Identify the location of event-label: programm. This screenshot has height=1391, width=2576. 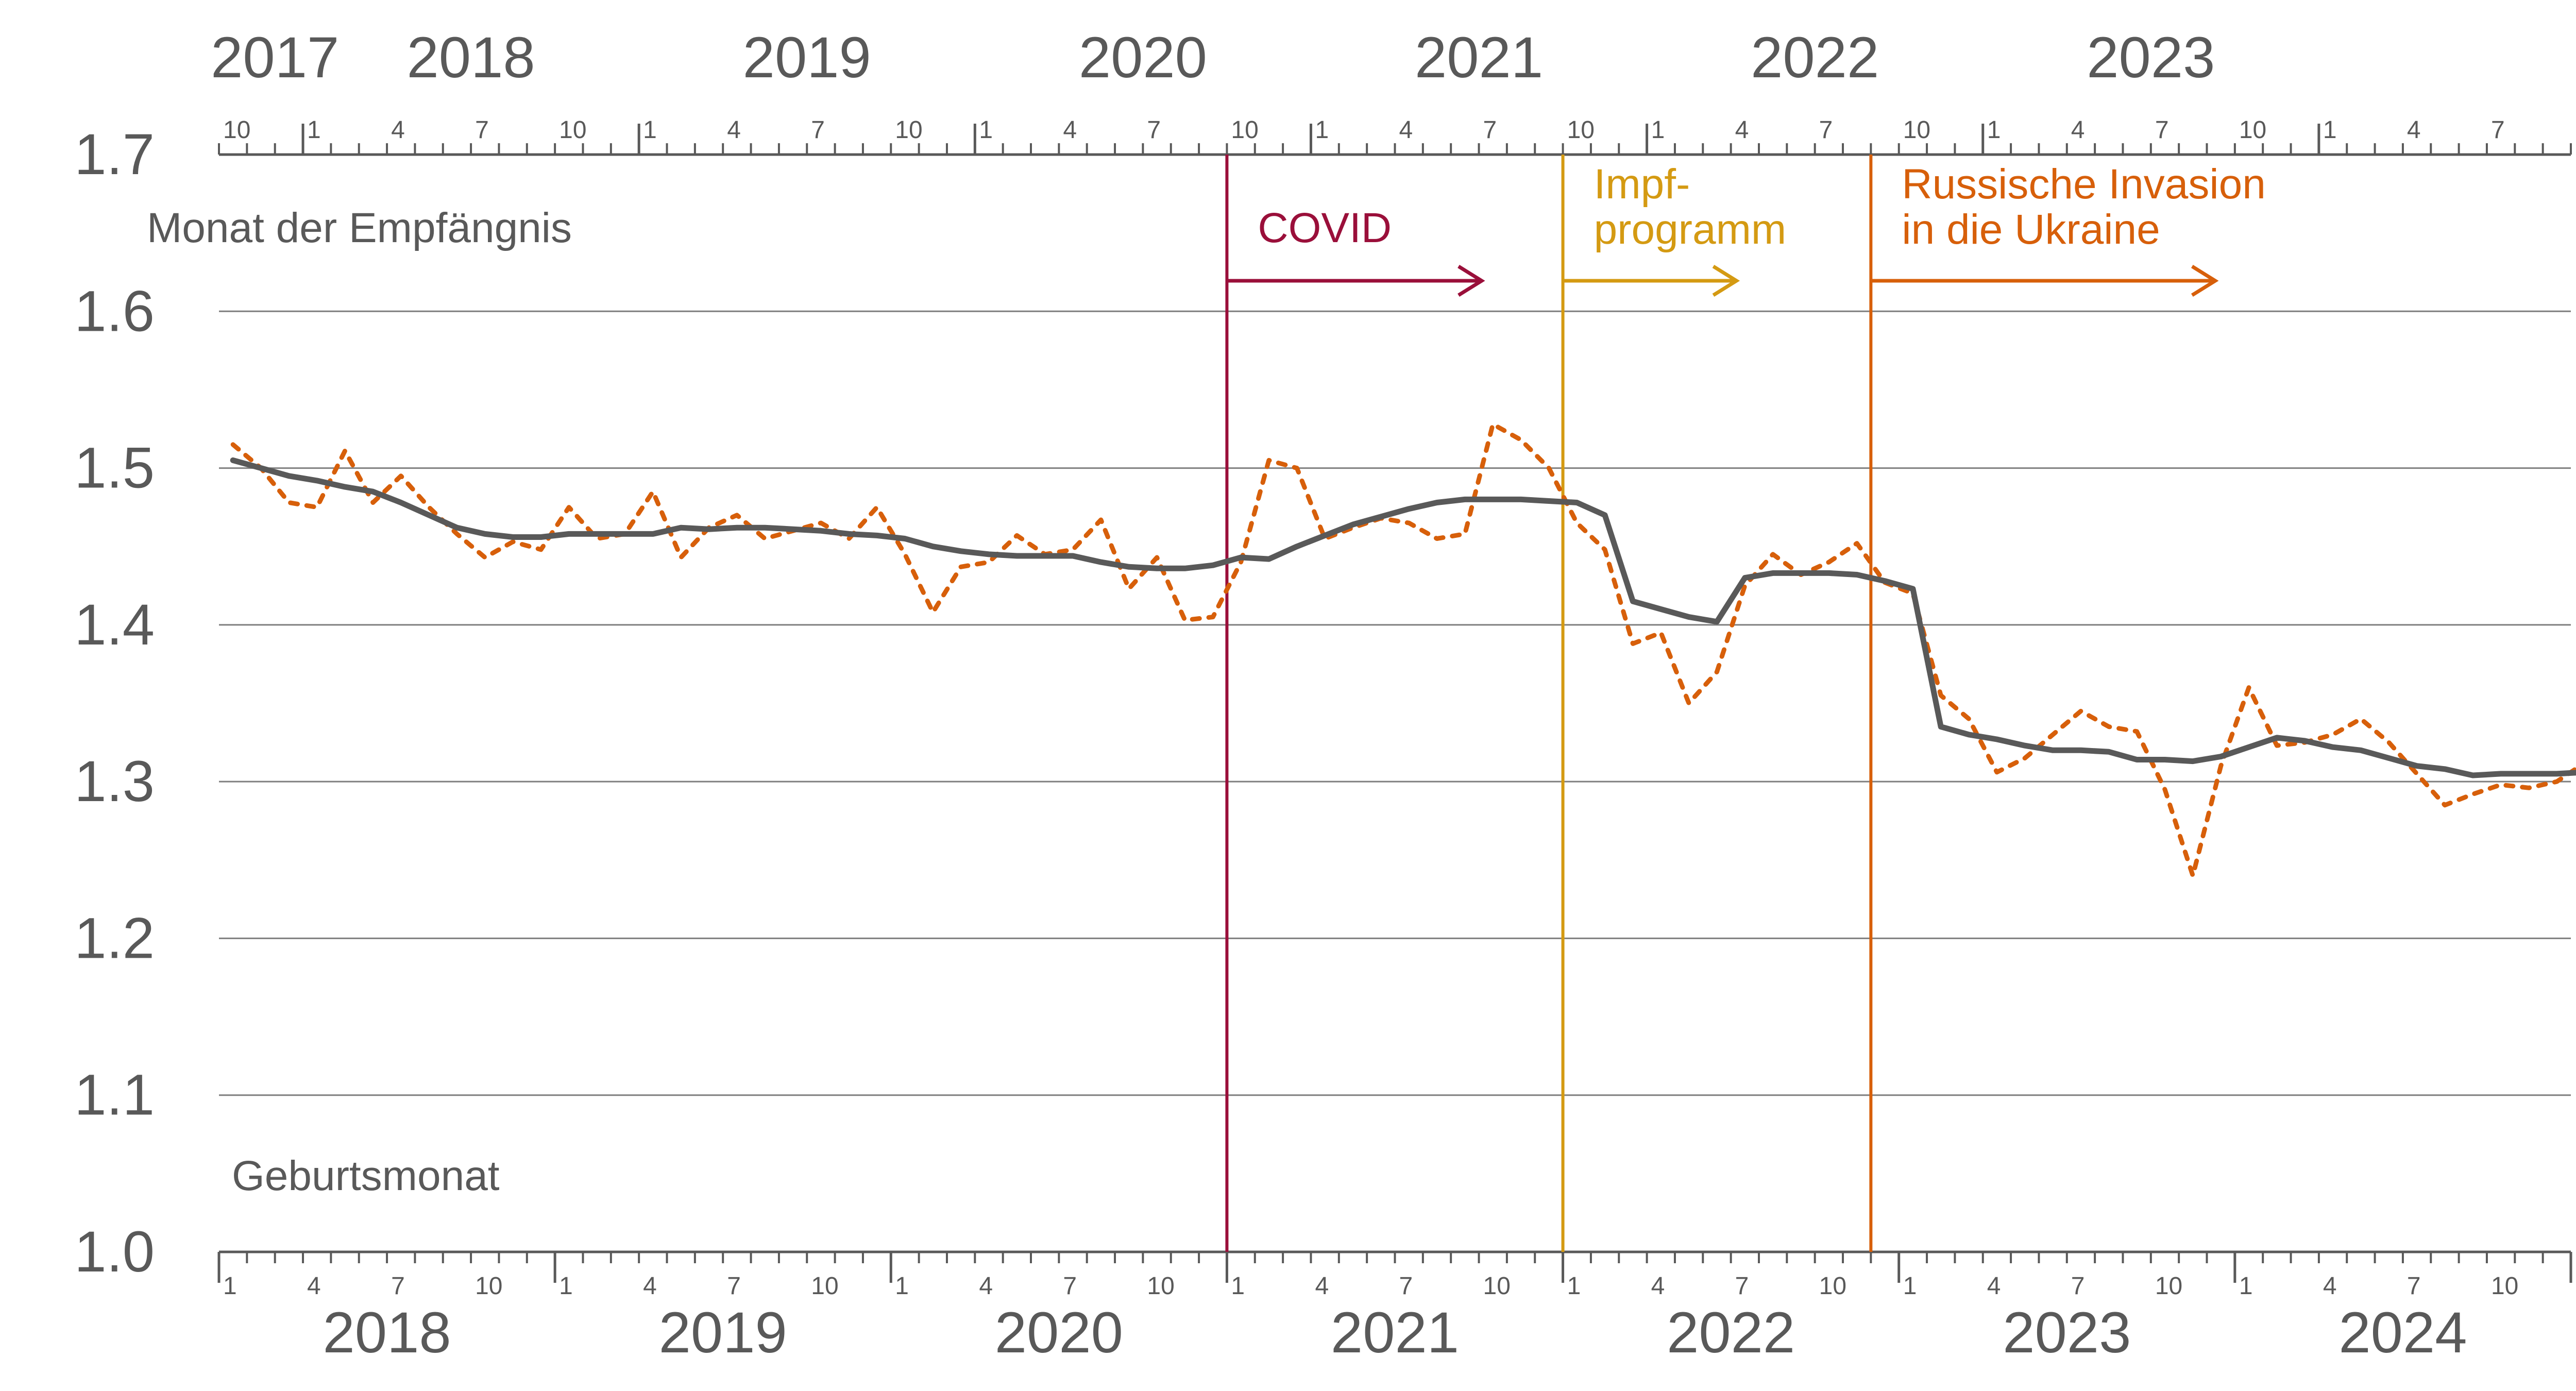
(1690, 229).